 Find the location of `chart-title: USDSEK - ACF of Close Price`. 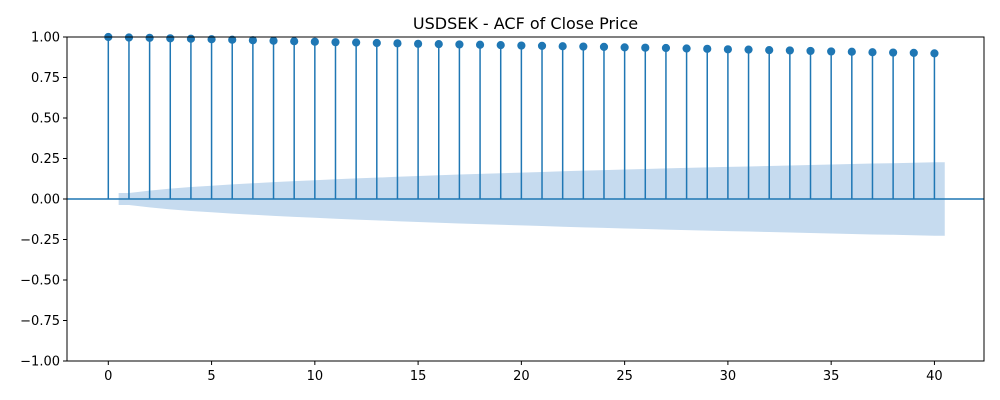

chart-title: USDSEK - ACF of Close Price is located at coordinates (525, 23).